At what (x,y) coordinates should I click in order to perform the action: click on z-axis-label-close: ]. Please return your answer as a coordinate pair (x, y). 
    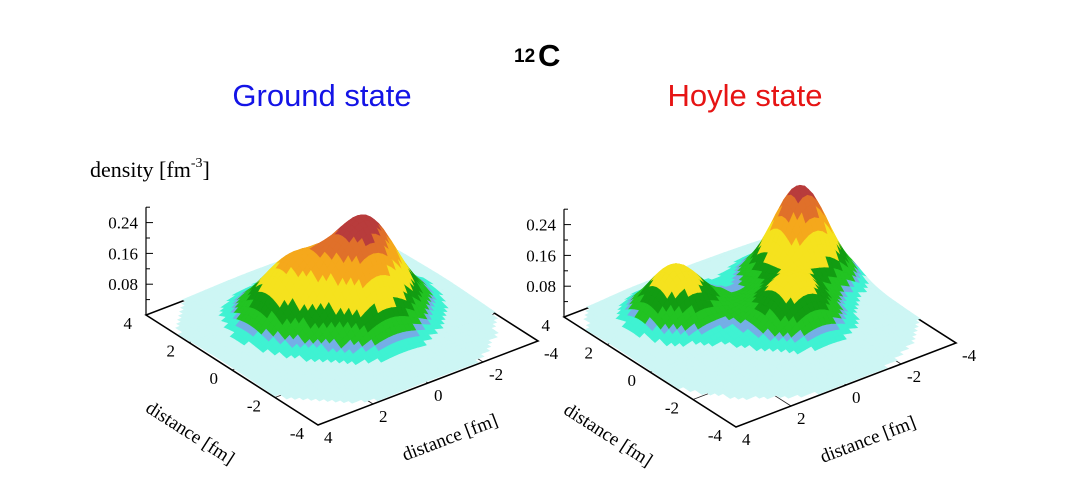
    Looking at the image, I should click on (206, 169).